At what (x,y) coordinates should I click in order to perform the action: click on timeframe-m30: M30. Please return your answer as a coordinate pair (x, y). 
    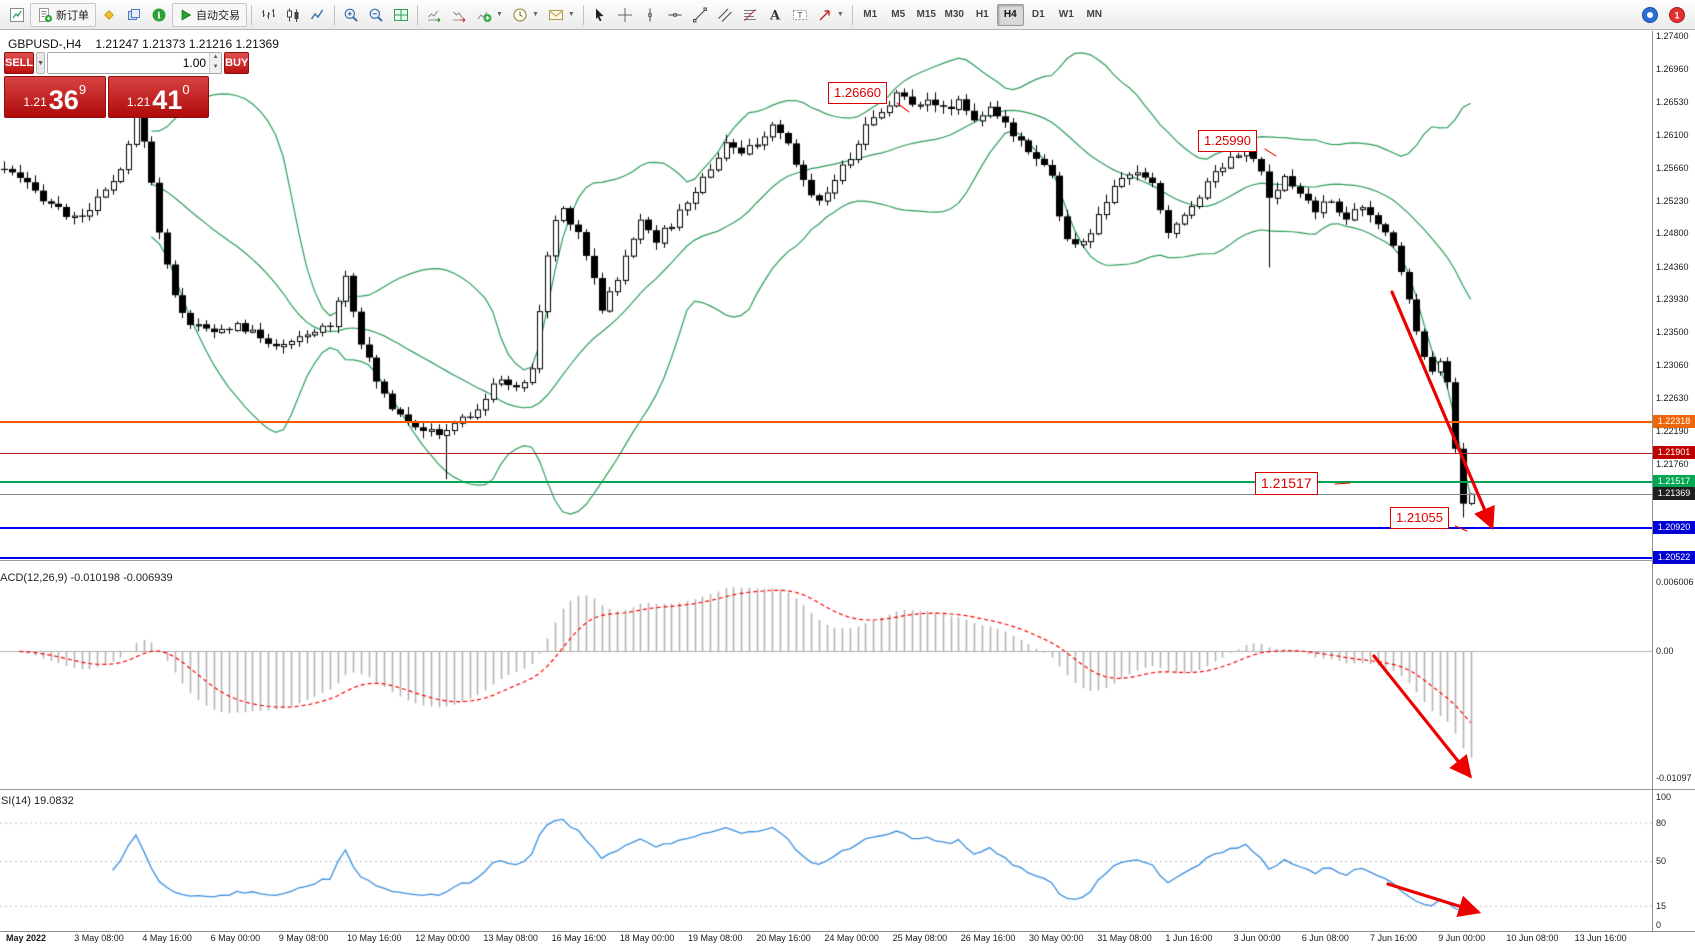
    Looking at the image, I should click on (954, 14).